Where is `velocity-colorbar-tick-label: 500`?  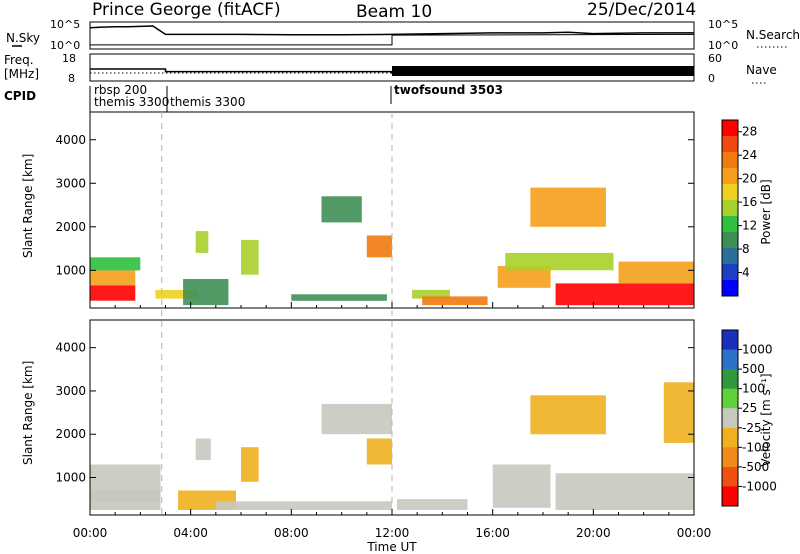
velocity-colorbar-tick-label: 500 is located at coordinates (753, 369).